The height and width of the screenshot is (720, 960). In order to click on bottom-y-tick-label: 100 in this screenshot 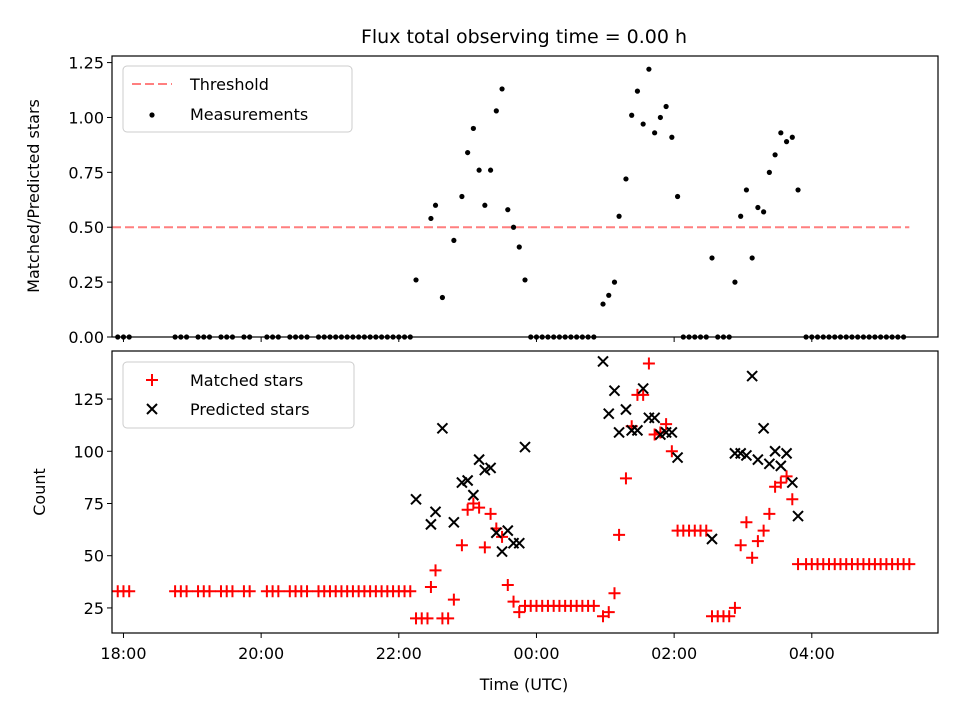, I will do `click(88, 451)`.